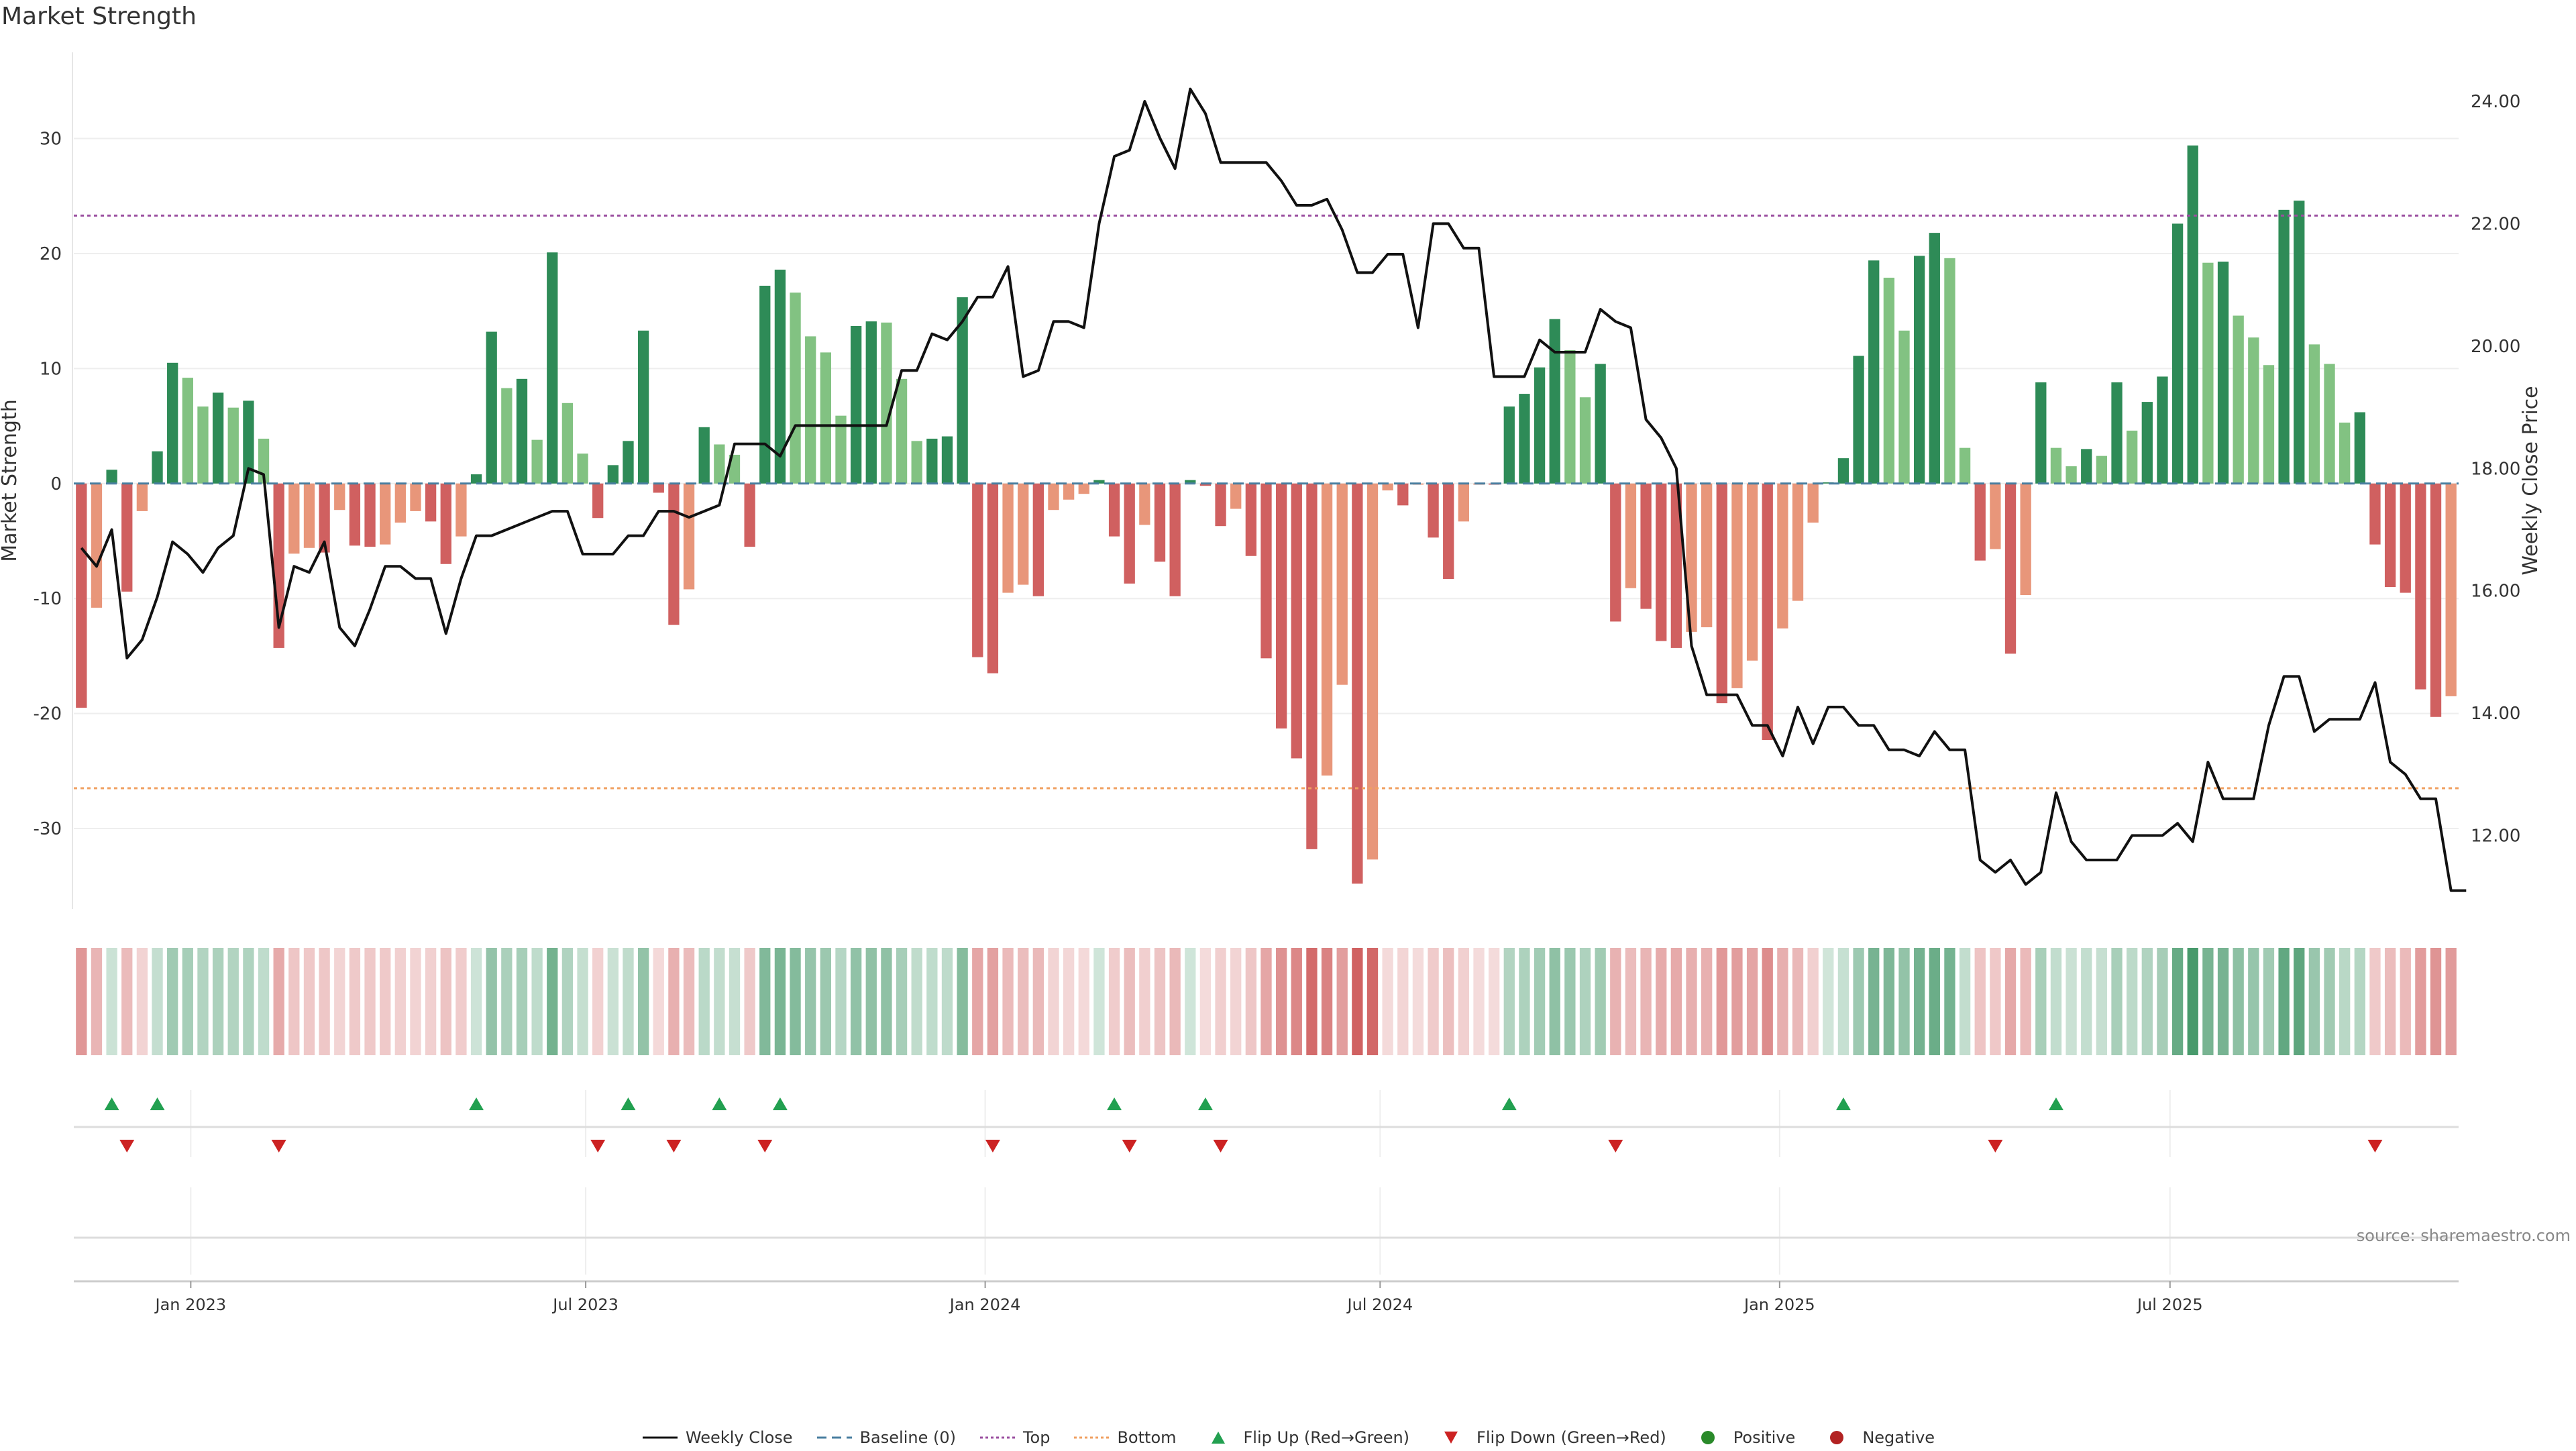 The height and width of the screenshot is (1451, 2576). I want to click on legend-item-flip-down: Flip Down (Green→Red), so click(1549, 1437).